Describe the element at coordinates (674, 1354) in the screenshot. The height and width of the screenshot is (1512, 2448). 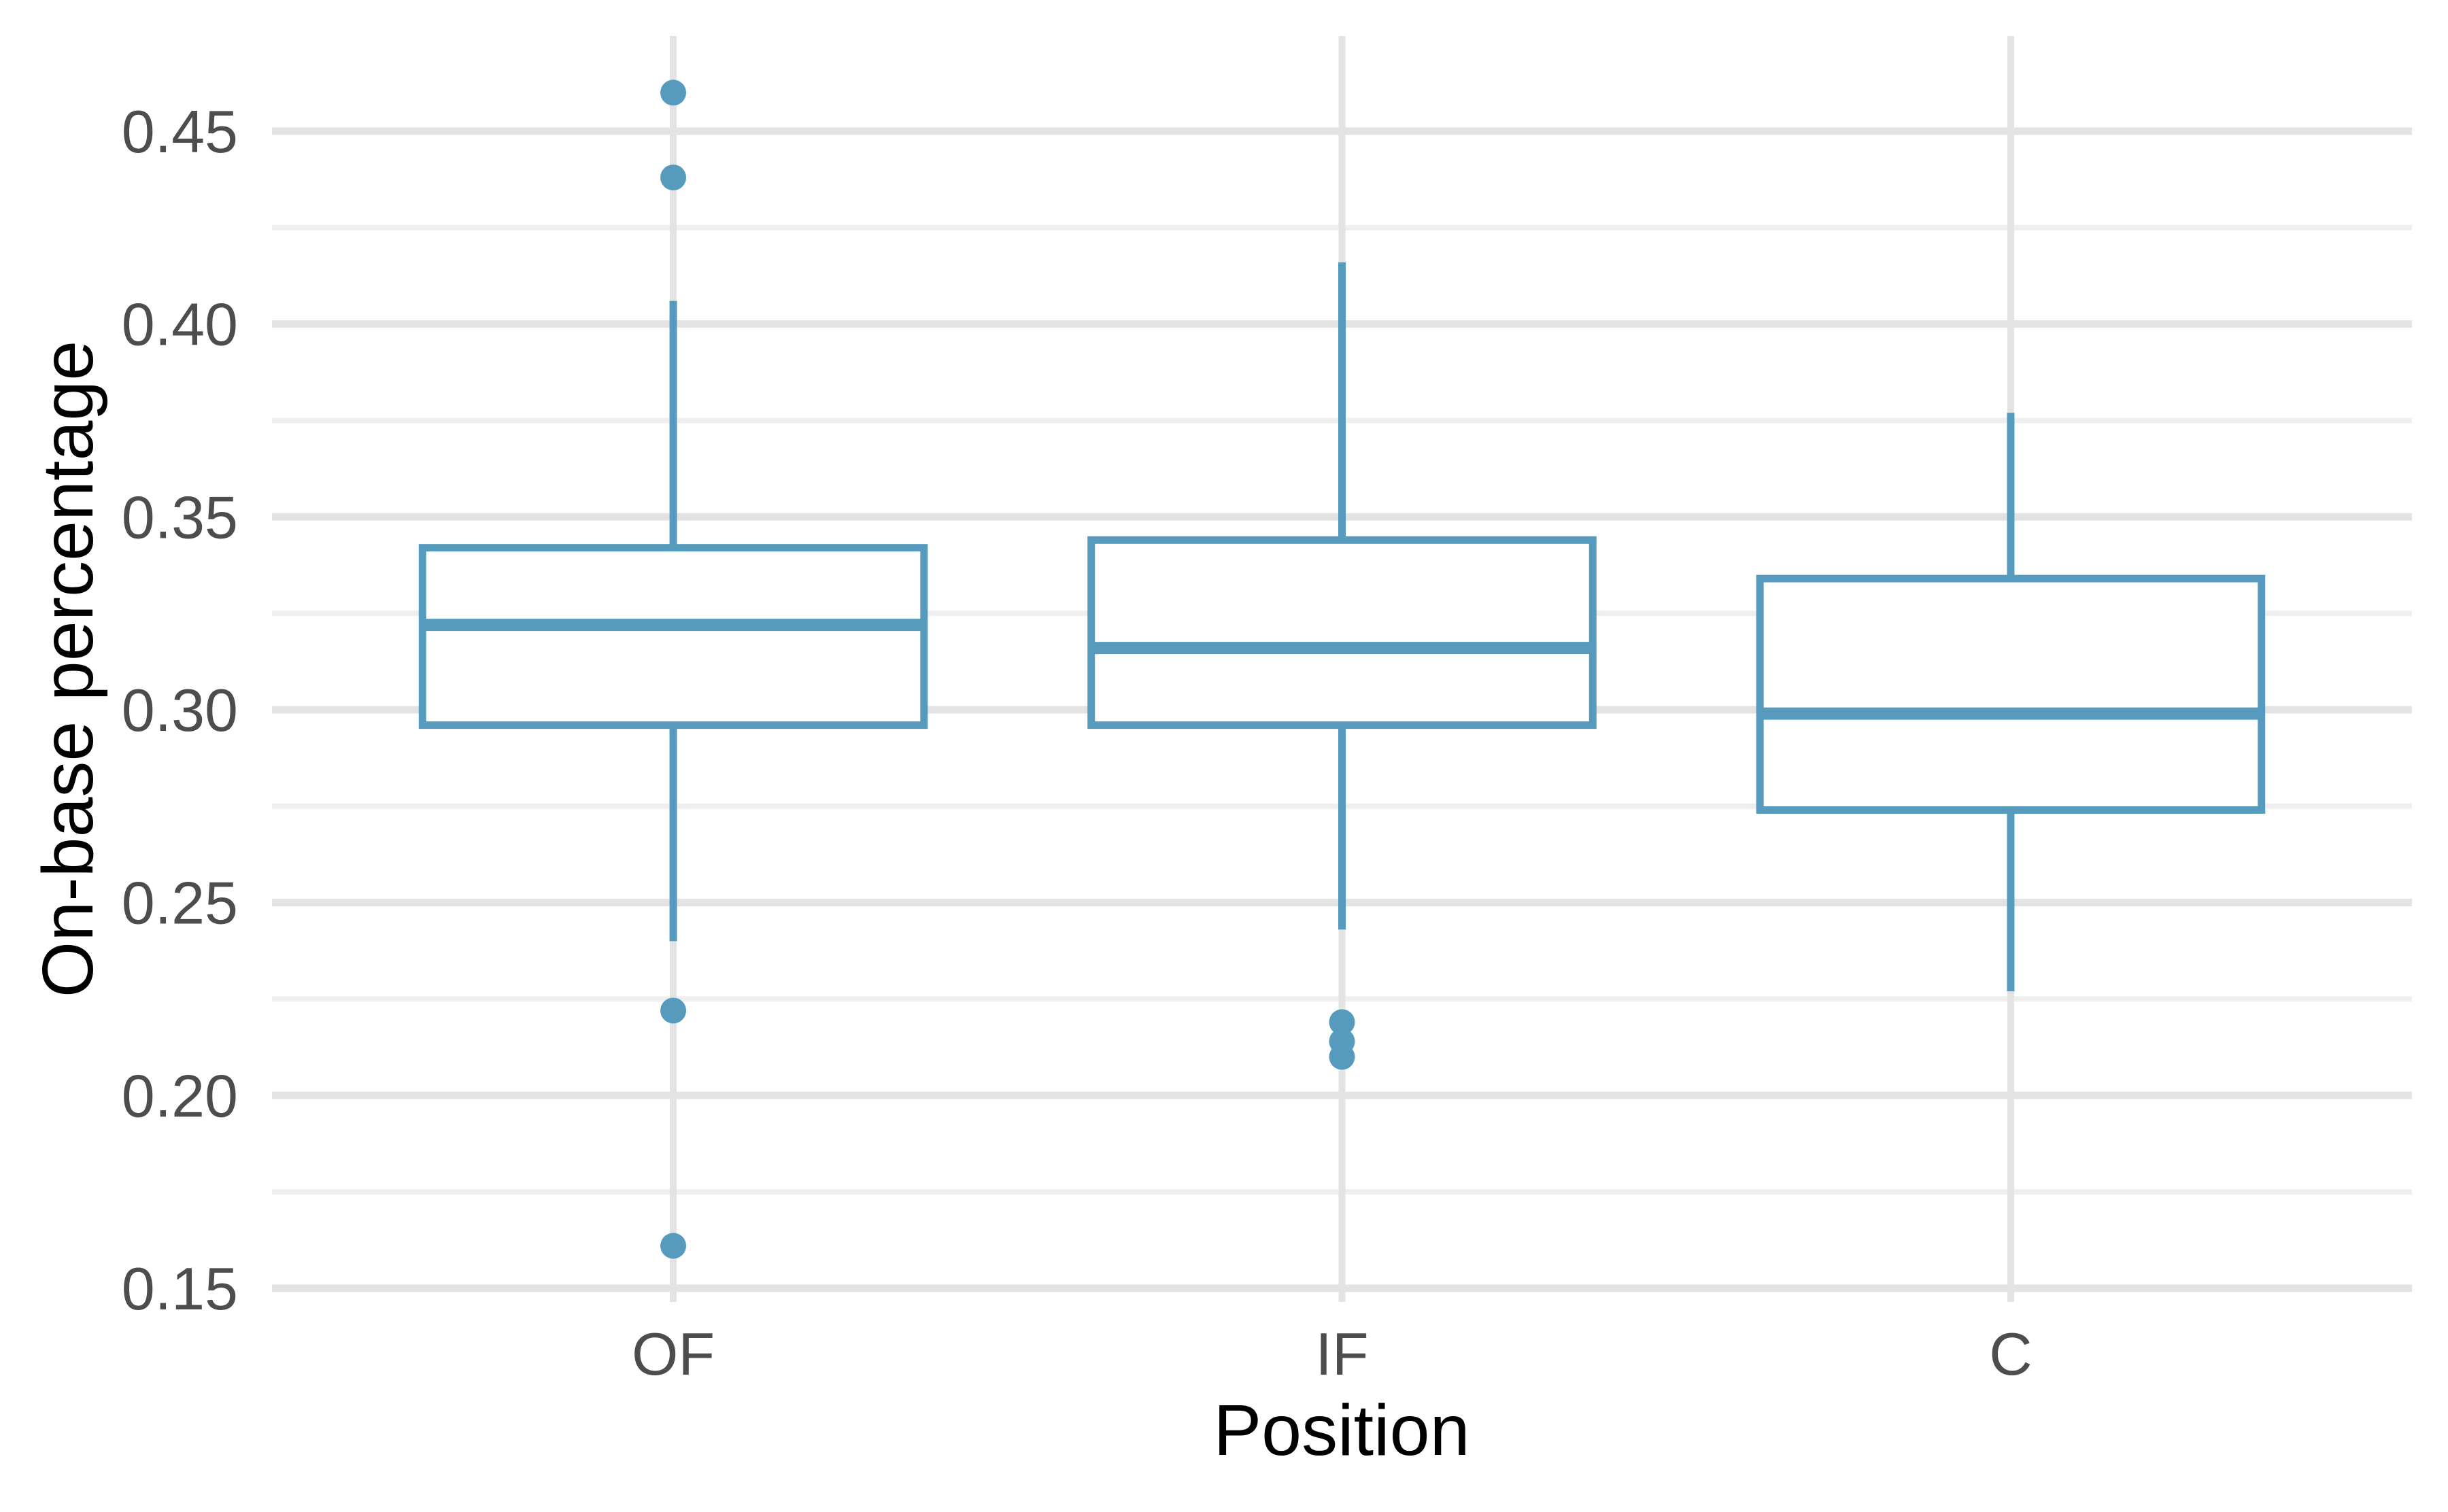
I see `x-tick-label-OF: OF` at that location.